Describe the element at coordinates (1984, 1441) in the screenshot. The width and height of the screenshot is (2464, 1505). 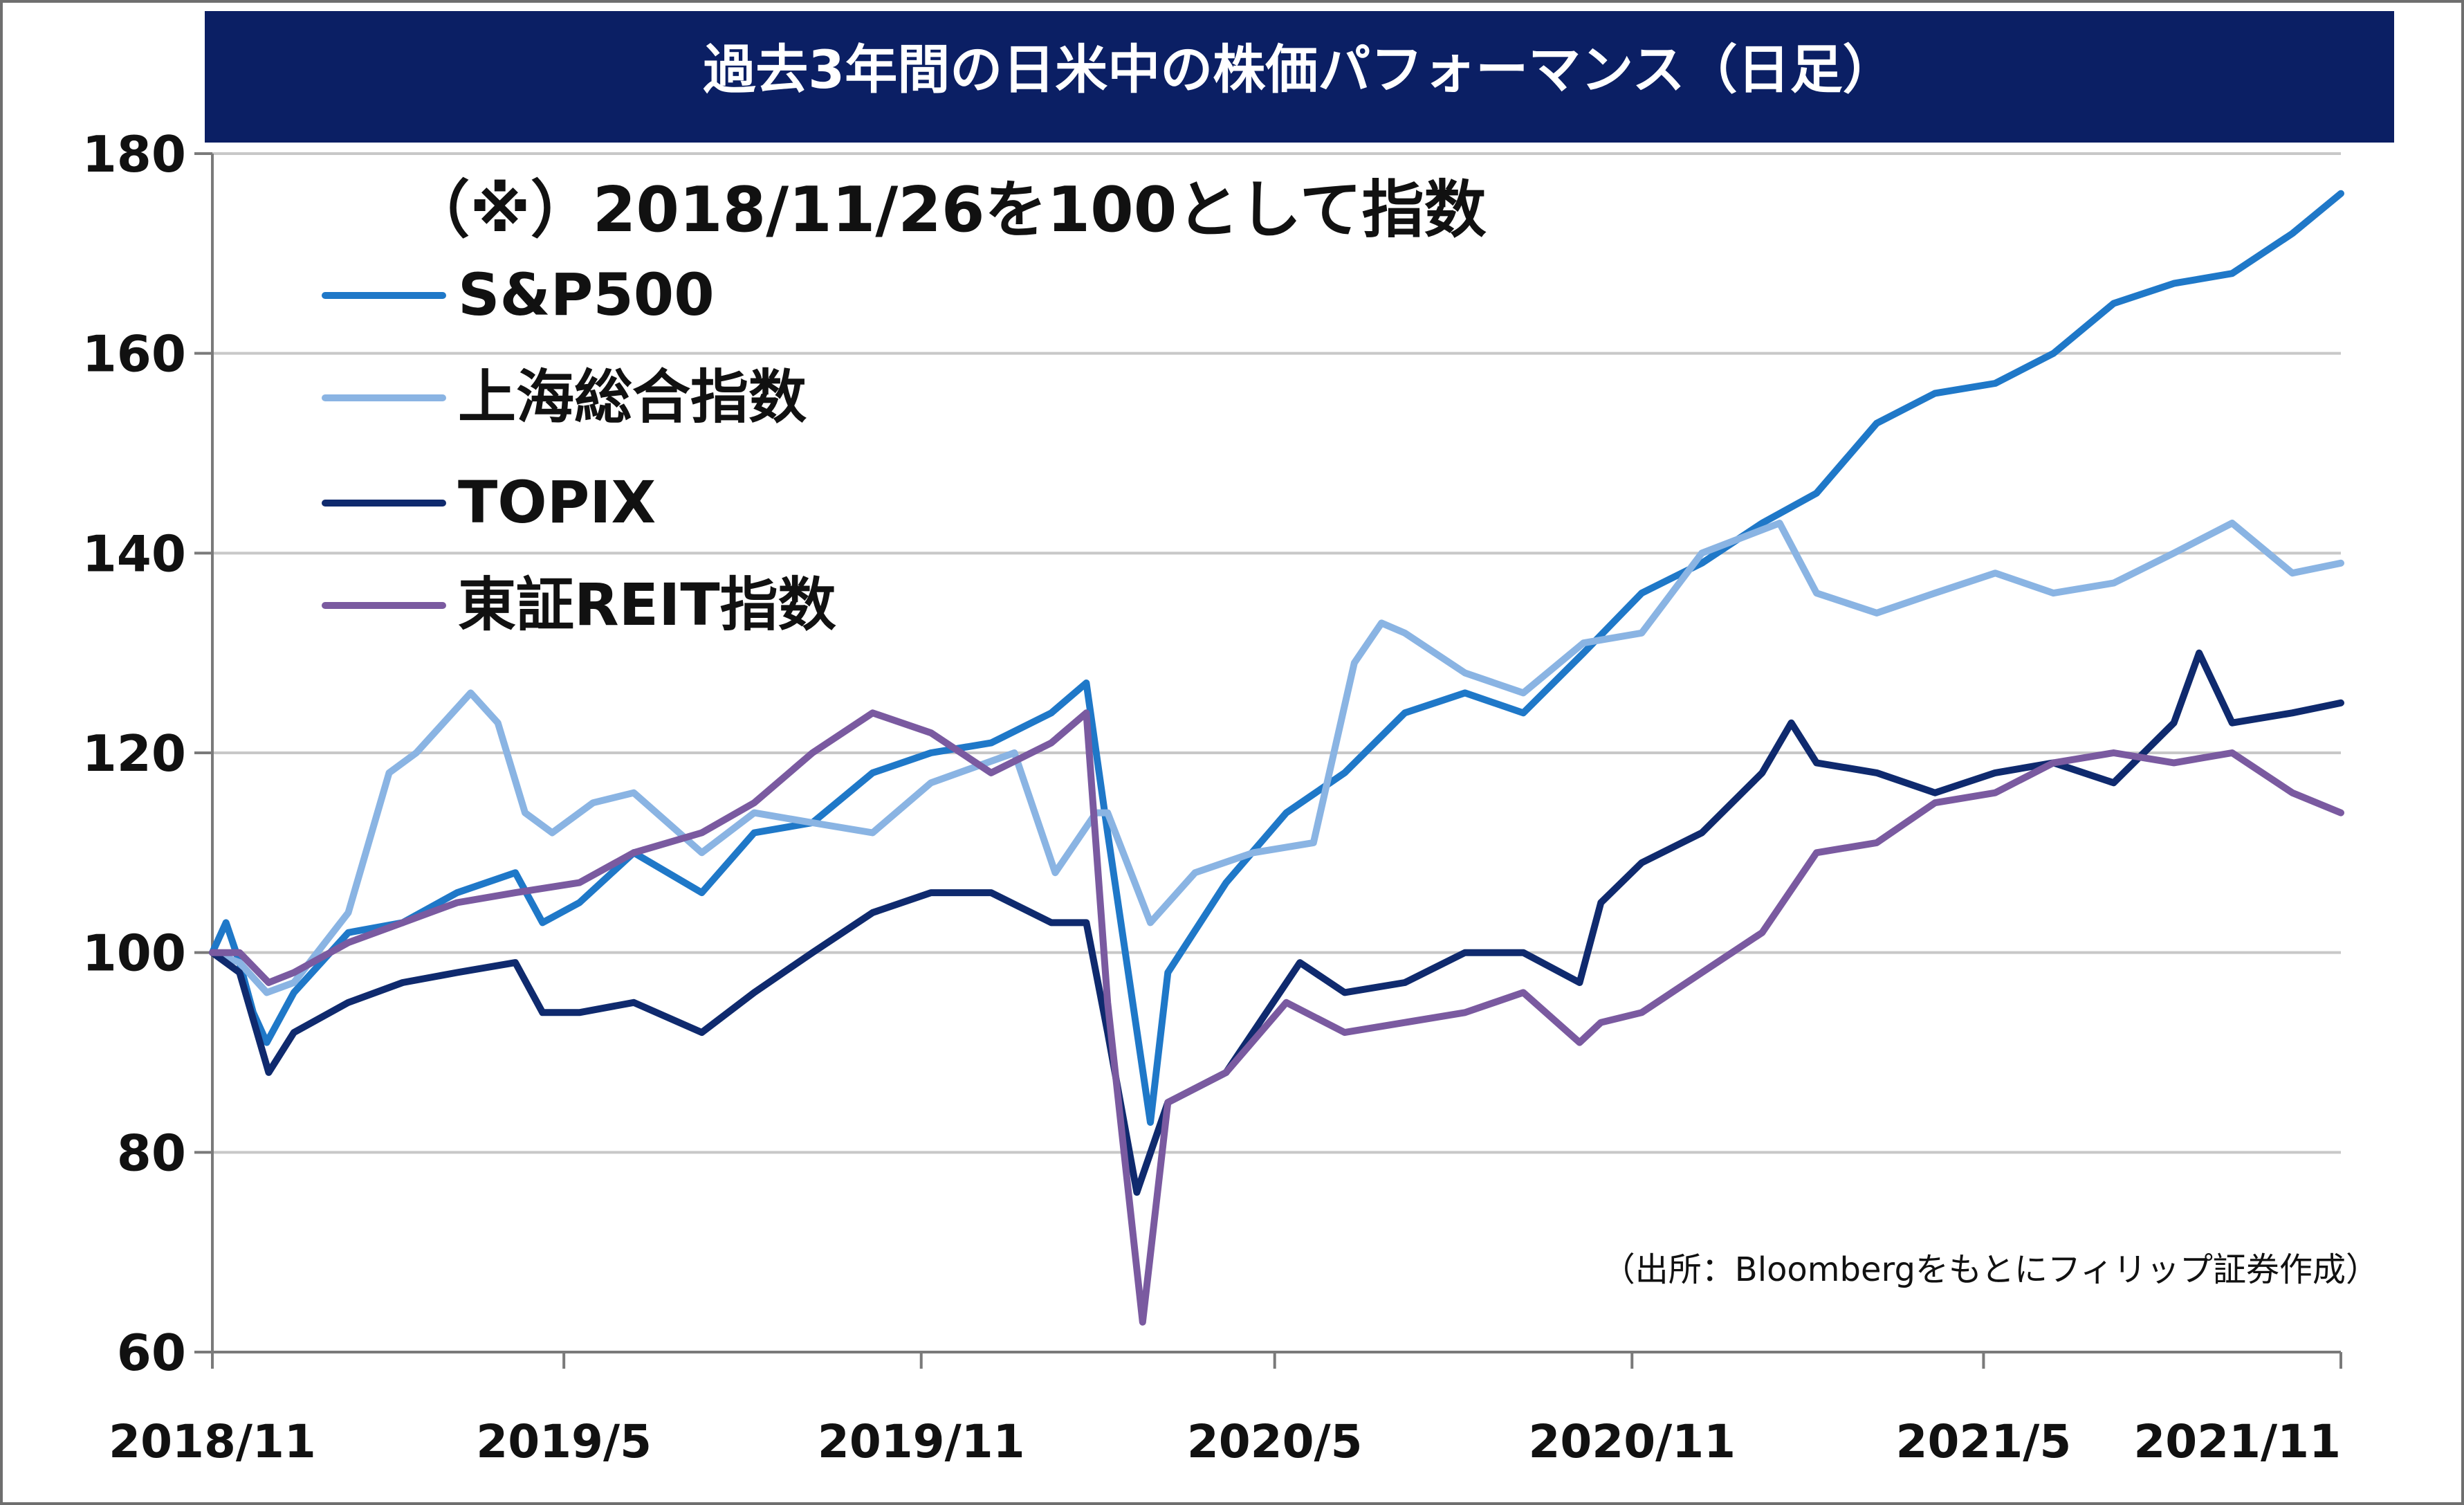
I see `x-tick-label: 2021/5` at that location.